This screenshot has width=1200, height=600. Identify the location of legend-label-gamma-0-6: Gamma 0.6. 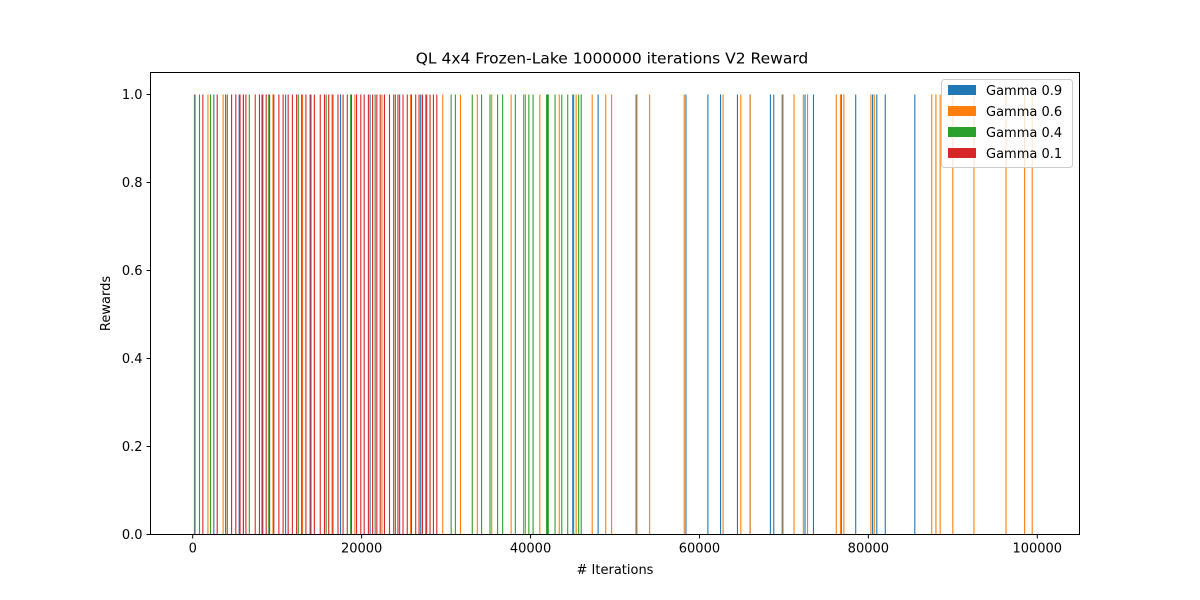
(1024, 112).